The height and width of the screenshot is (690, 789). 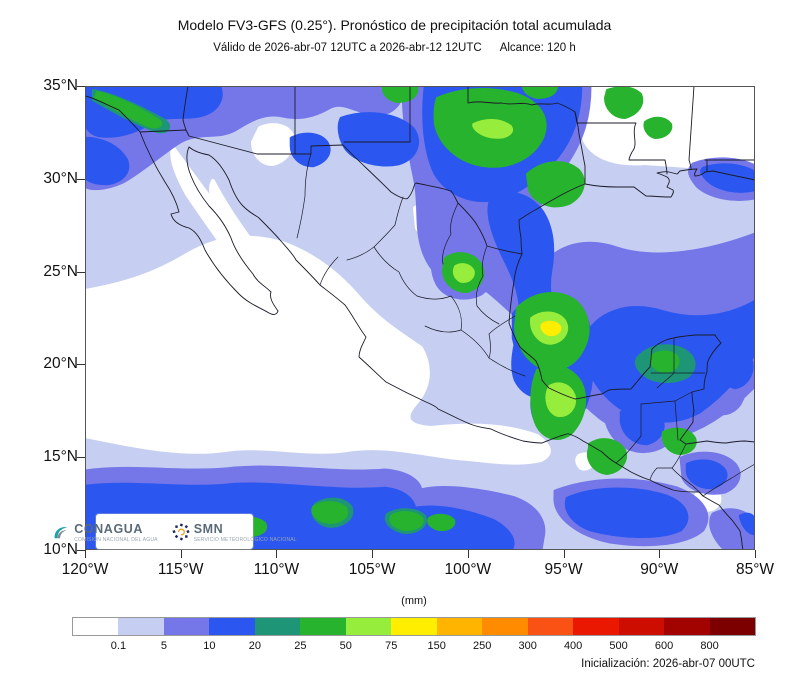 I want to click on smn-sublabel: SERVICIO METEOROLÓGICO NACIONAL, so click(x=245, y=540).